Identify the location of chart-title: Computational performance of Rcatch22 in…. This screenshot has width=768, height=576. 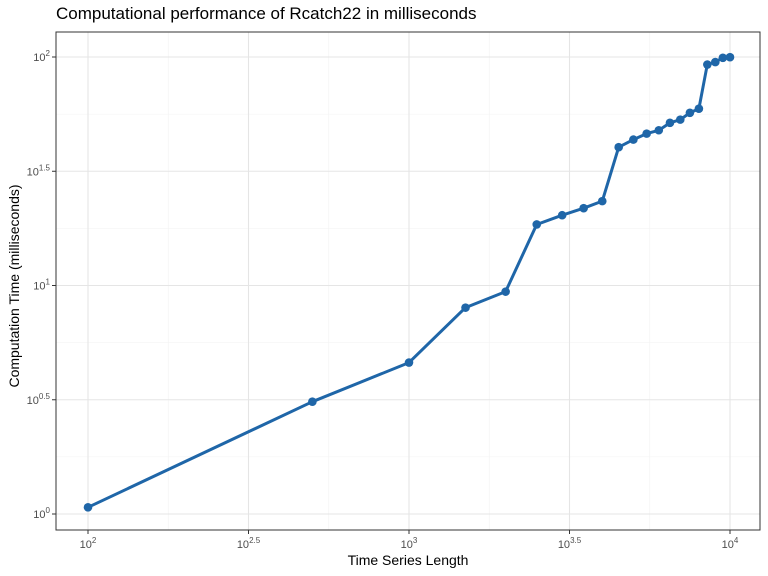
(266, 13).